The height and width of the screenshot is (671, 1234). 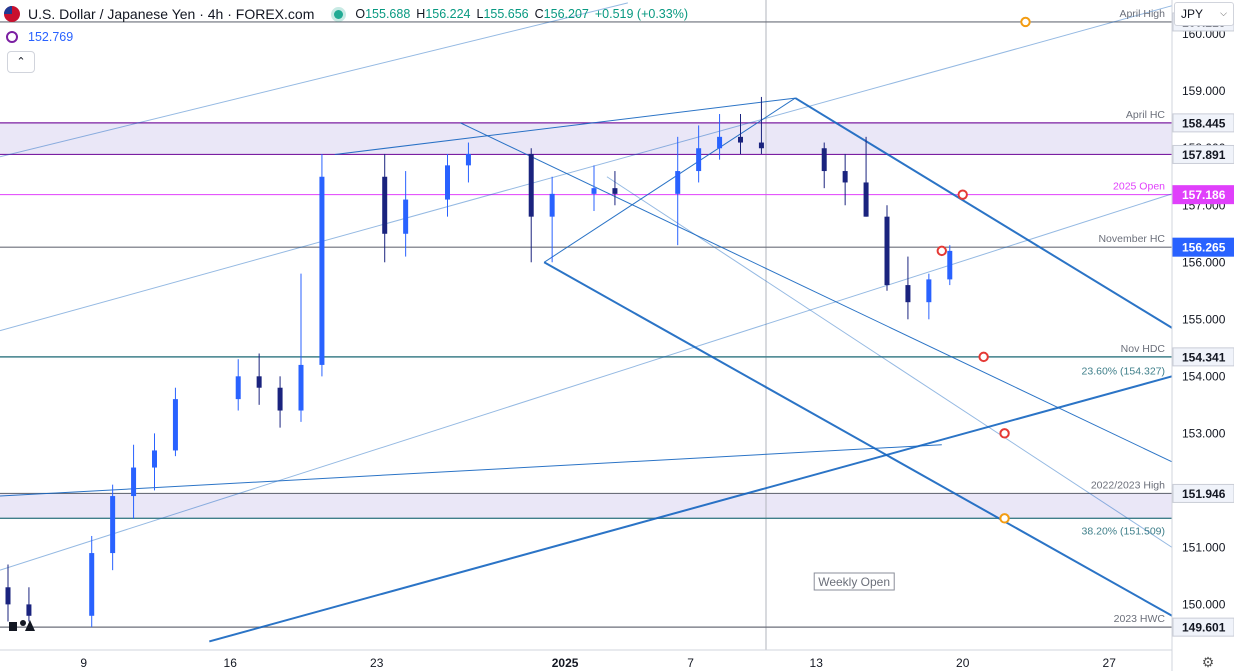 What do you see at coordinates (983, 270) in the screenshot?
I see `markers-layer` at bounding box center [983, 270].